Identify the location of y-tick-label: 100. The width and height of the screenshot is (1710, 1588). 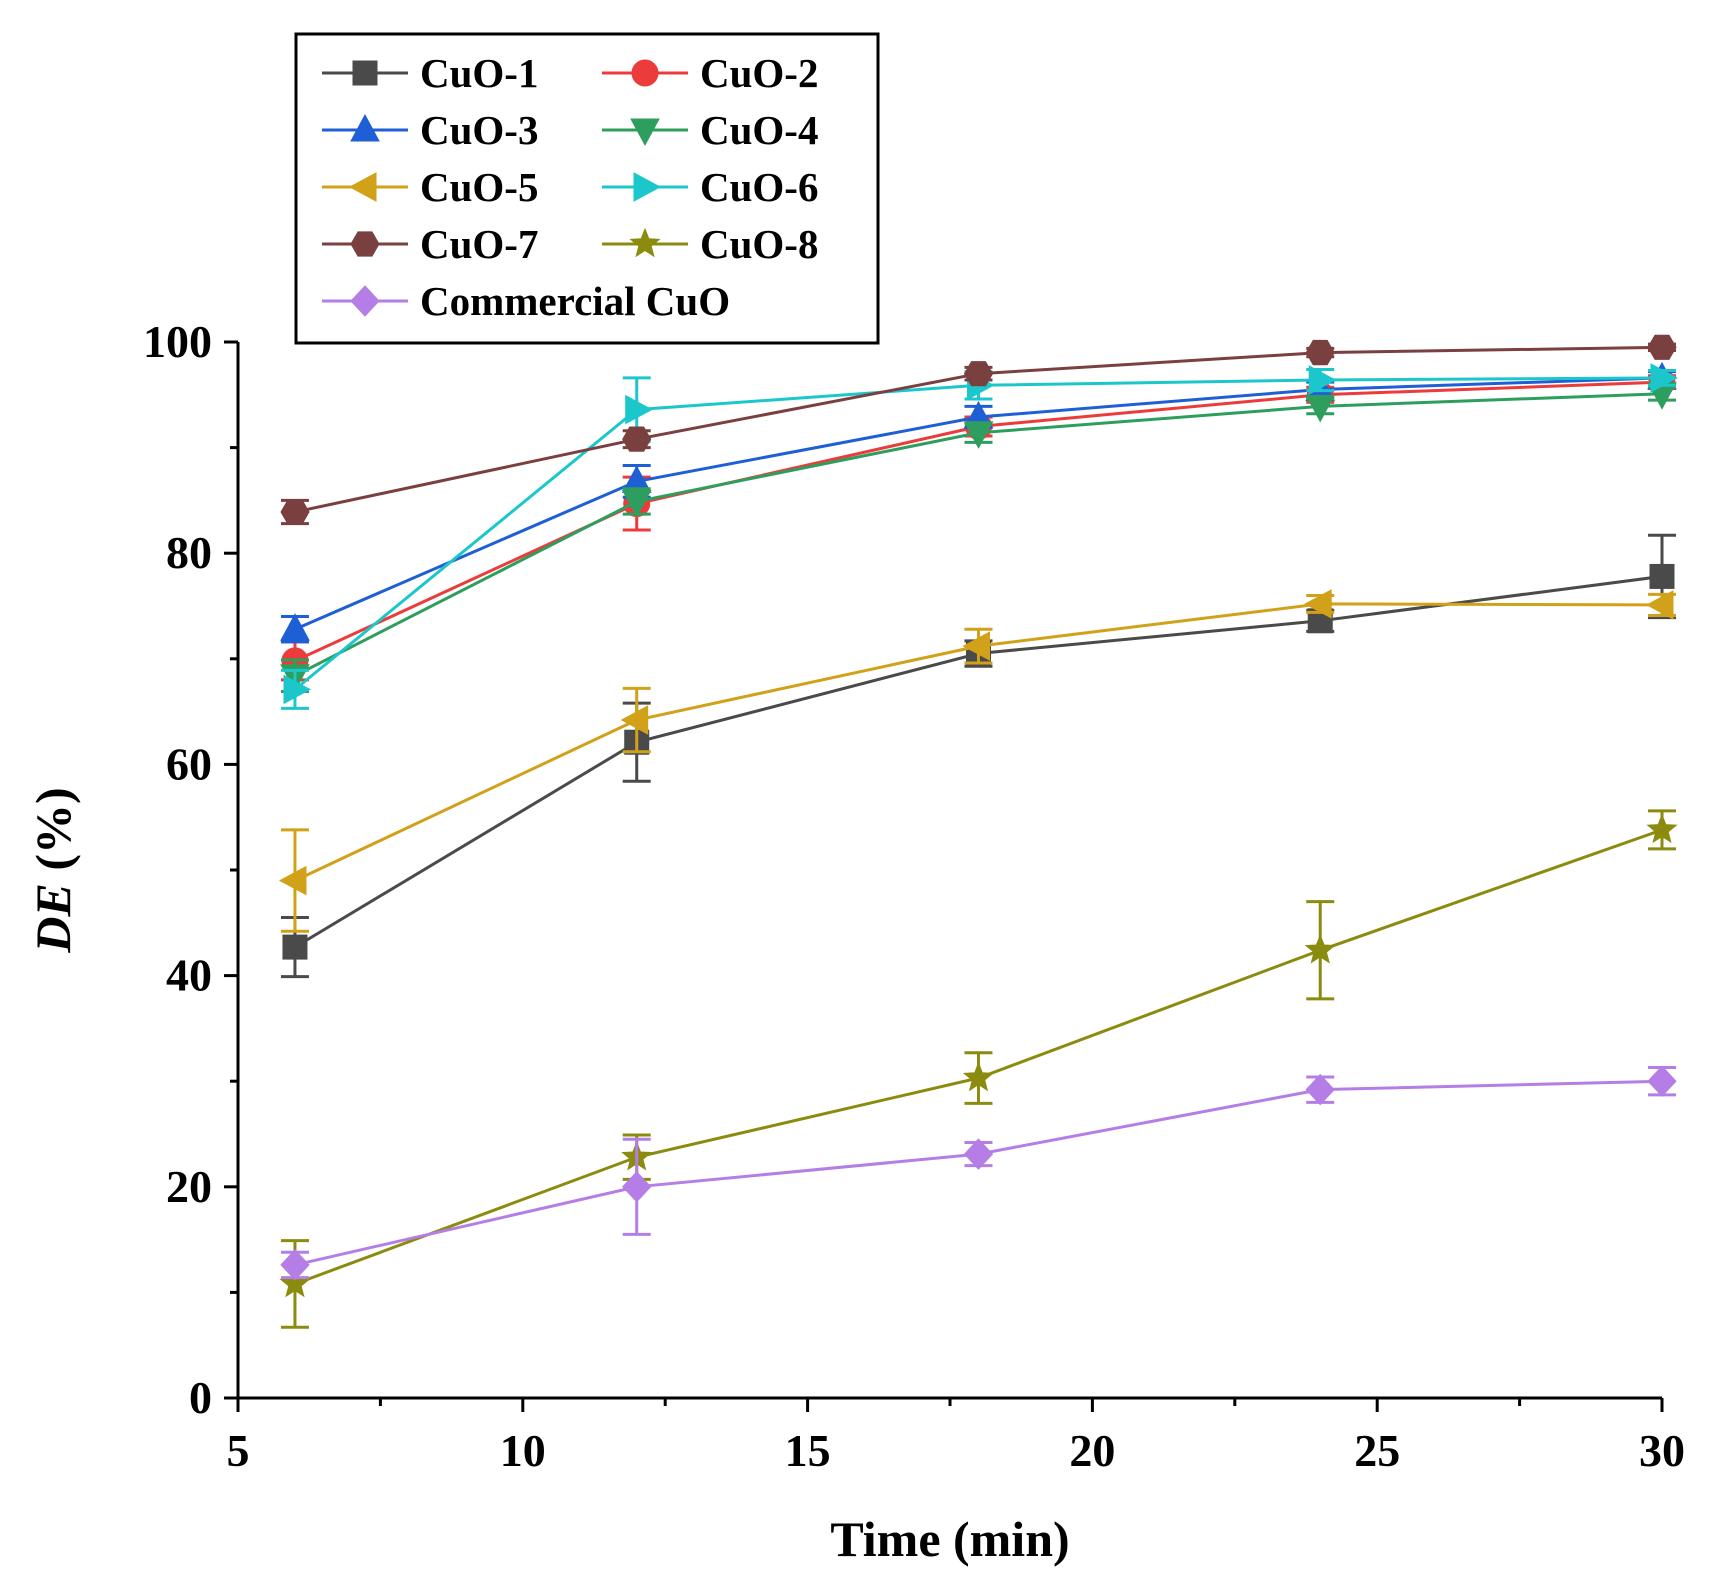
(177, 341).